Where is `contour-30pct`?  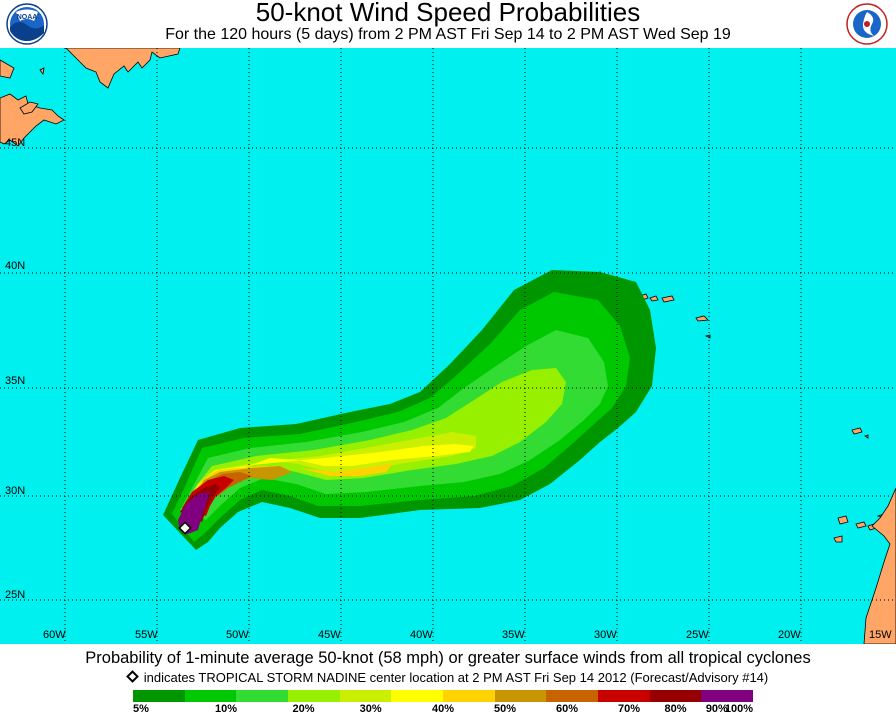 contour-30pct is located at coordinates (375, 437).